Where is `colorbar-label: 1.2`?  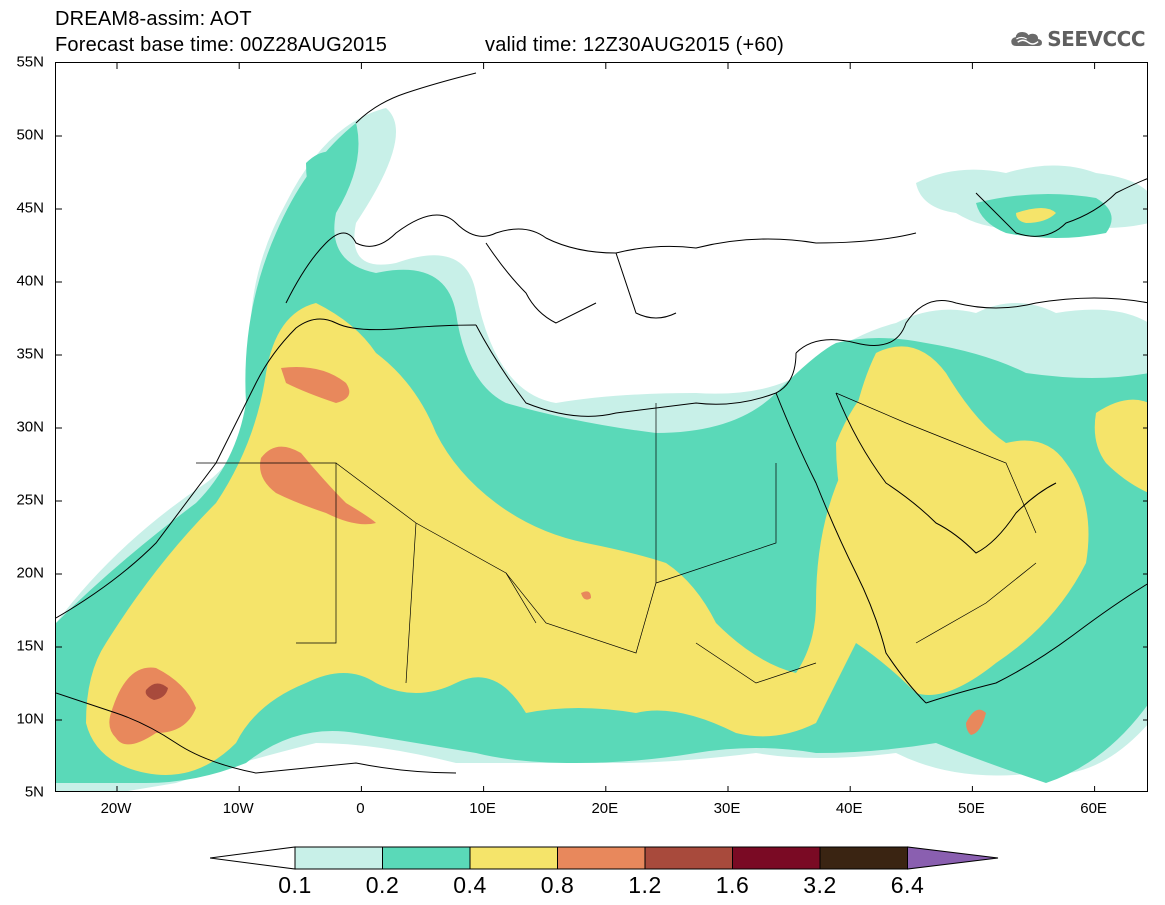
colorbar-label: 1.2 is located at coordinates (645, 885).